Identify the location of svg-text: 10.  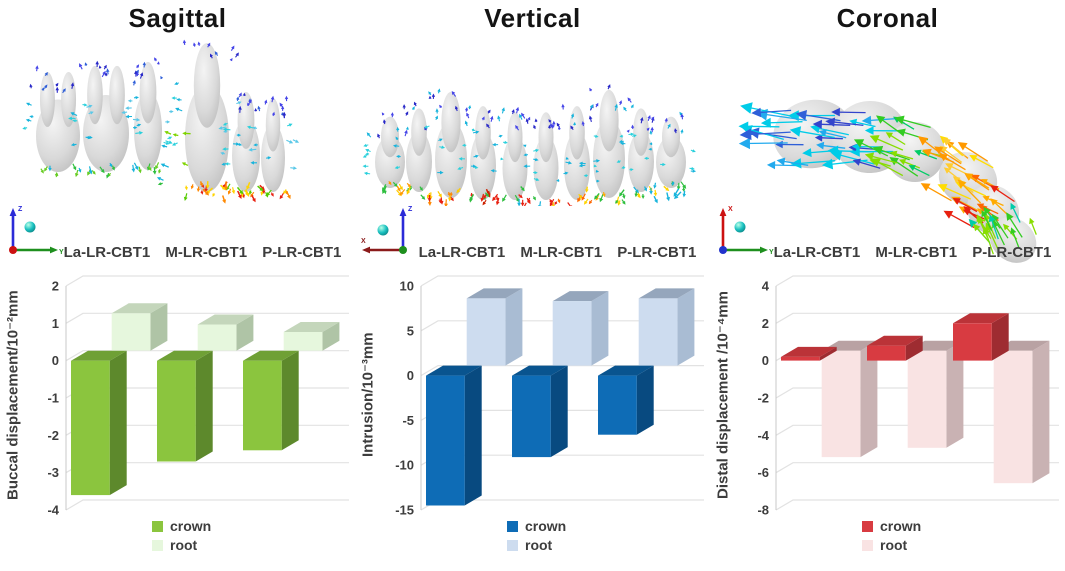
(407, 286).